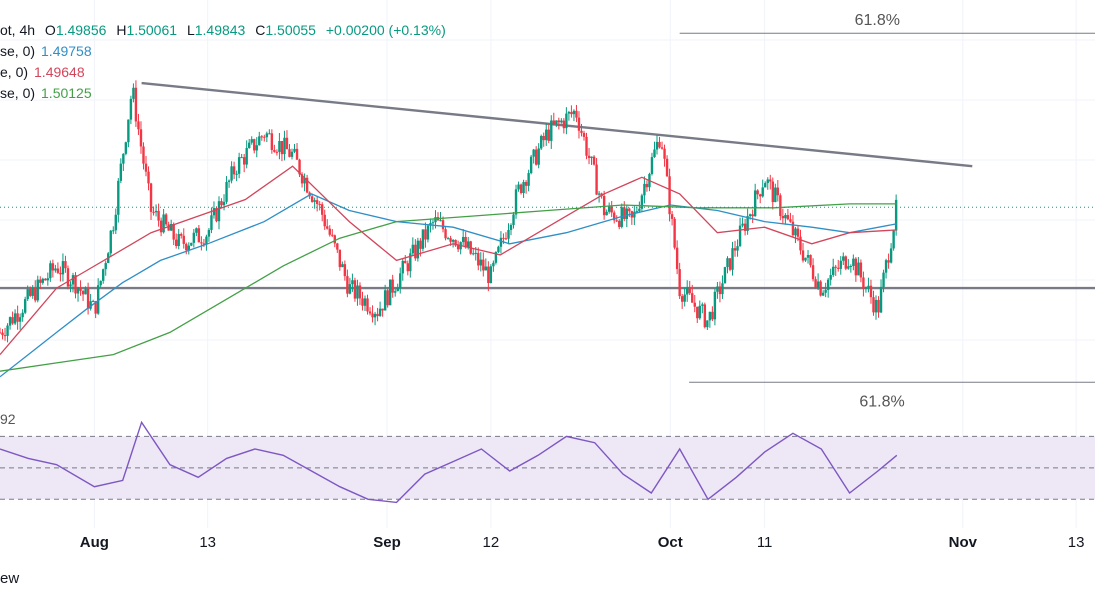 This screenshot has width=1095, height=600. What do you see at coordinates (10, 578) in the screenshot?
I see `watermark-text: ew` at bounding box center [10, 578].